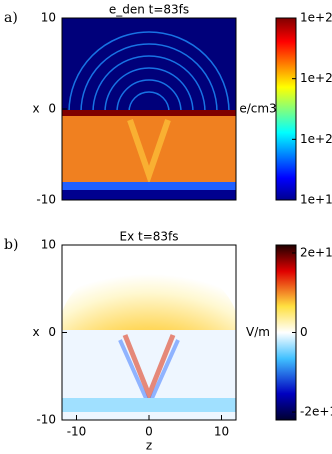 The width and height of the screenshot is (332, 454). Describe the element at coordinates (316, 252) in the screenshot. I see `colorbar-tick-label: 2e+13` at that location.